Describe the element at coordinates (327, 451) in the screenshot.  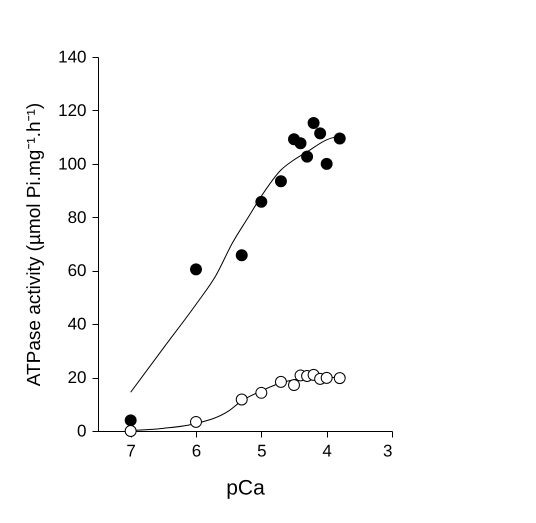
I see `x-tick-label: 4` at that location.